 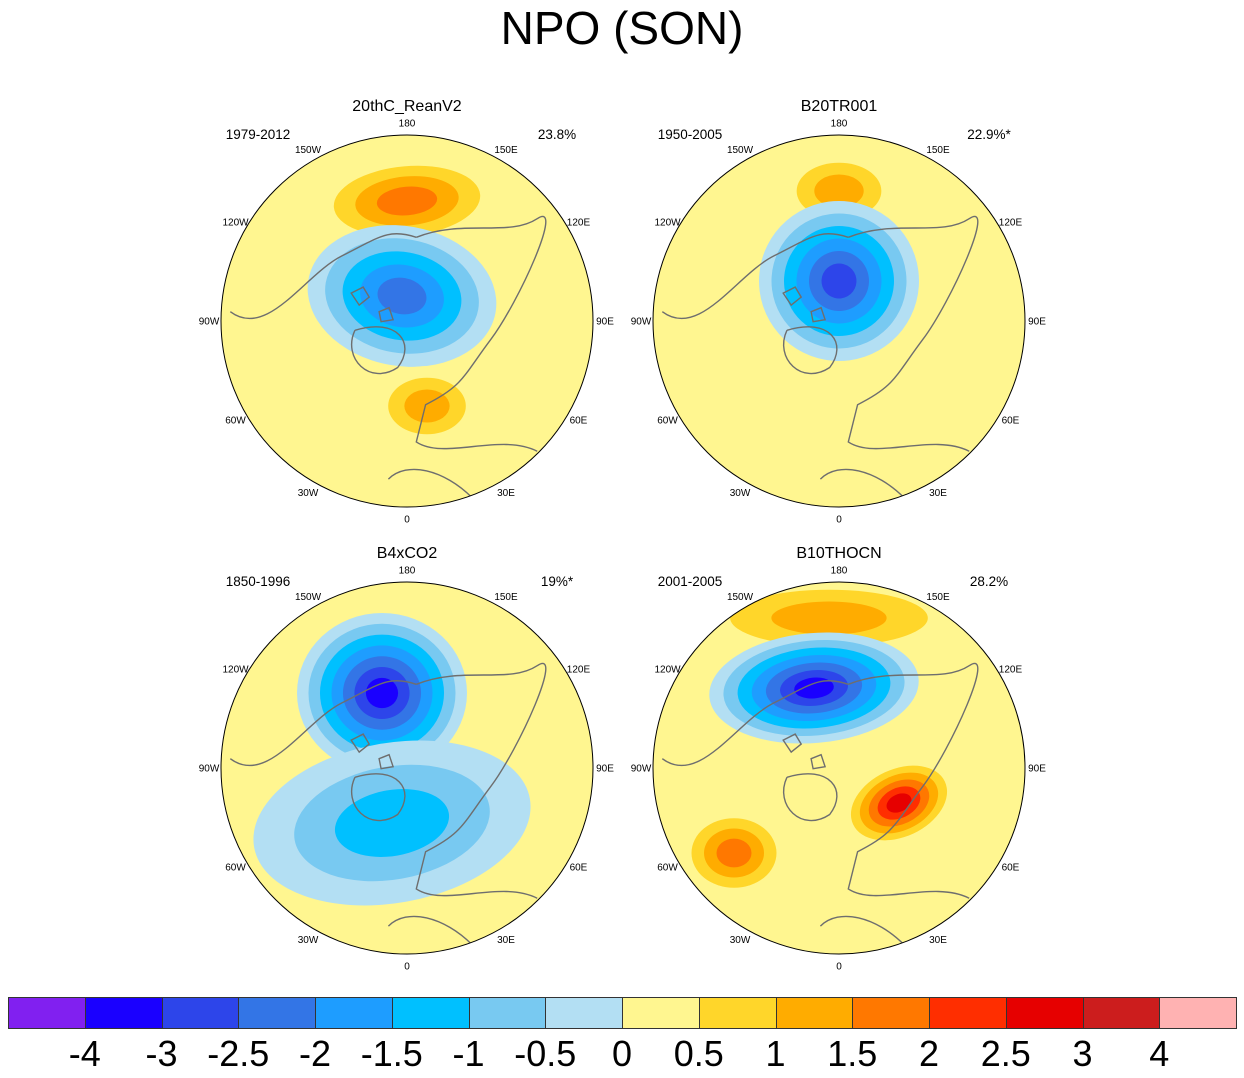 What do you see at coordinates (258, 581) in the screenshot?
I see `panel-period: 1850-1996` at bounding box center [258, 581].